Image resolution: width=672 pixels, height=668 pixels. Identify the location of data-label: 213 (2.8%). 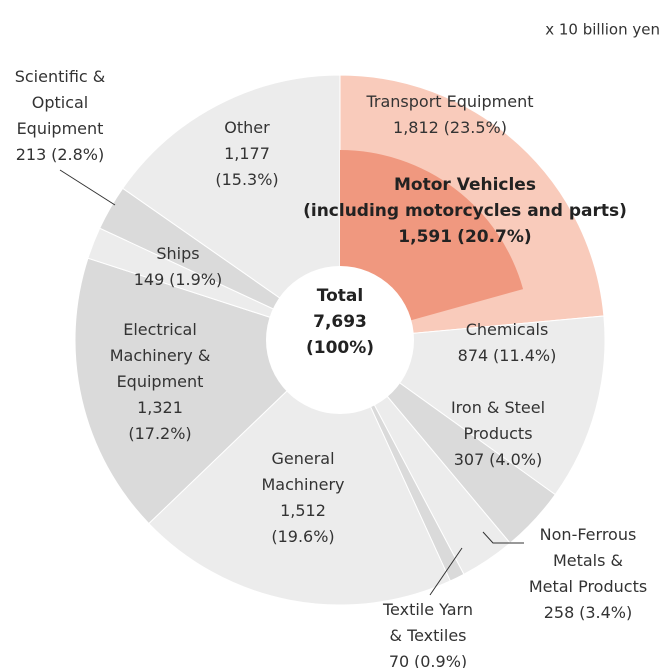
(60, 154).